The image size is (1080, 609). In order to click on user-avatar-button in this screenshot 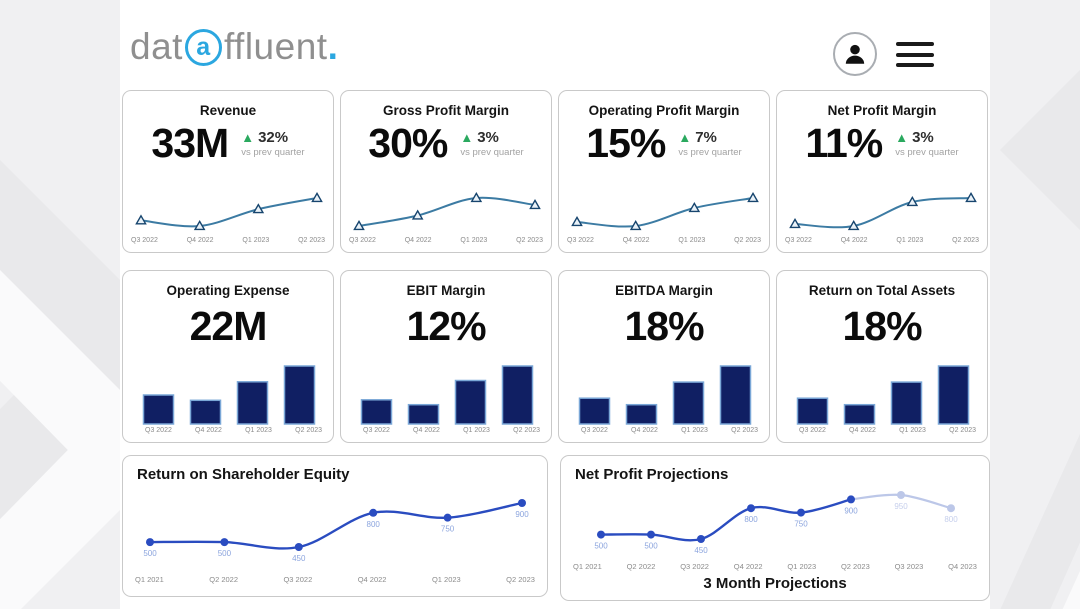, I will do `click(855, 54)`.